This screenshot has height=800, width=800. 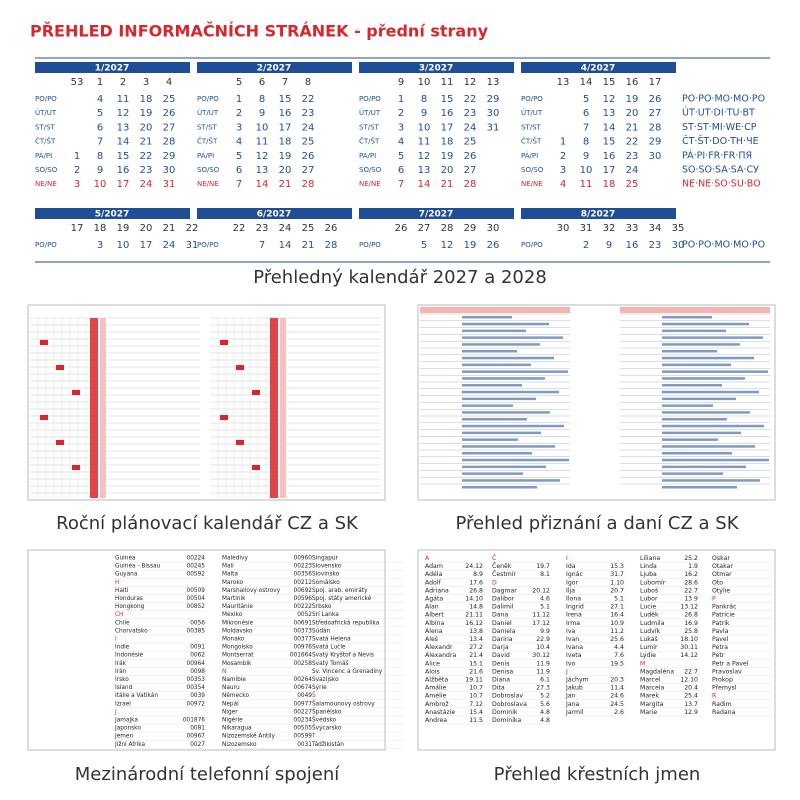 What do you see at coordinates (543, 663) in the screenshot?
I see `entry-code: 11.9` at bounding box center [543, 663].